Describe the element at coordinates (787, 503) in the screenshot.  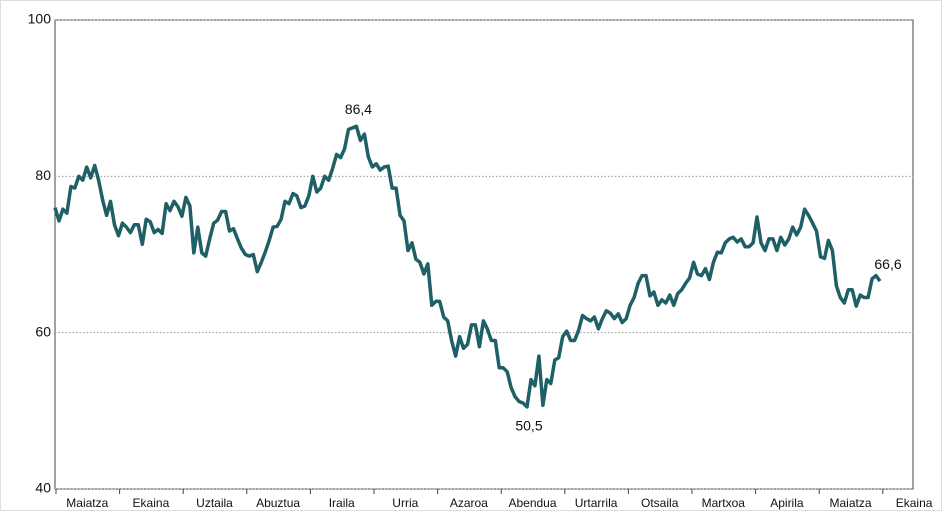
I see `x-tick-label: Apirila` at that location.